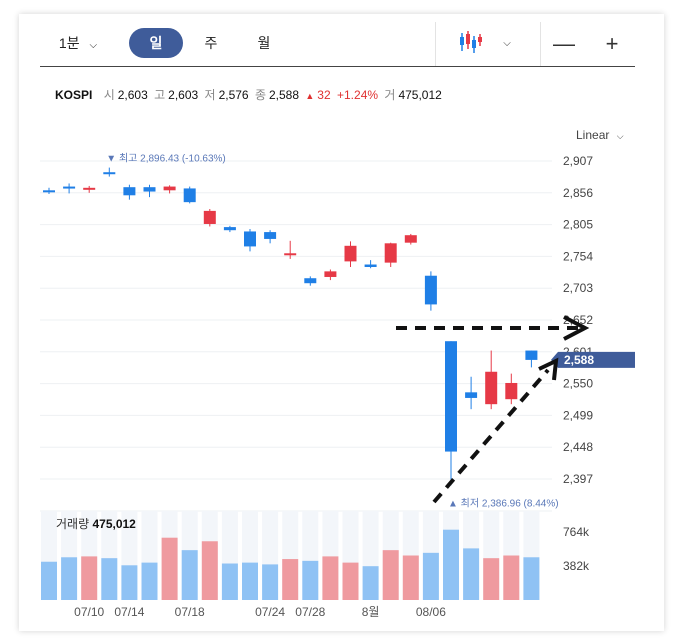  What do you see at coordinates (578, 384) in the screenshot?
I see `y-tick-label: 2,550` at bounding box center [578, 384].